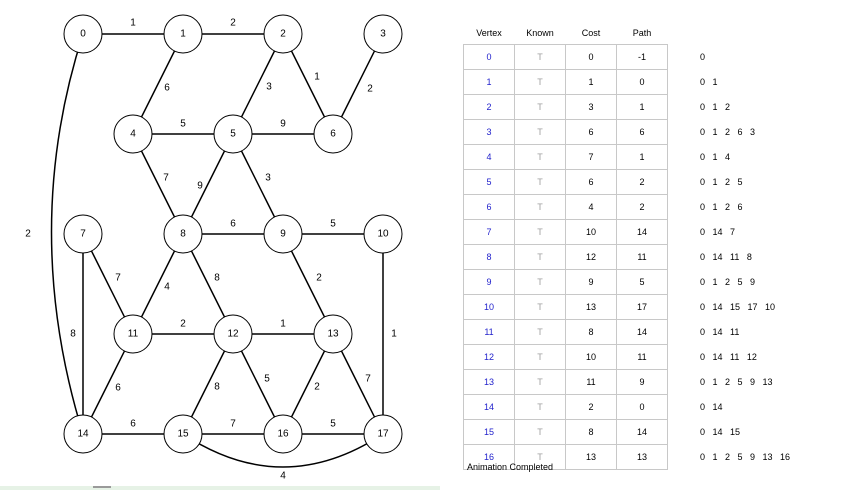  I want to click on node-label: 17, so click(383, 434).